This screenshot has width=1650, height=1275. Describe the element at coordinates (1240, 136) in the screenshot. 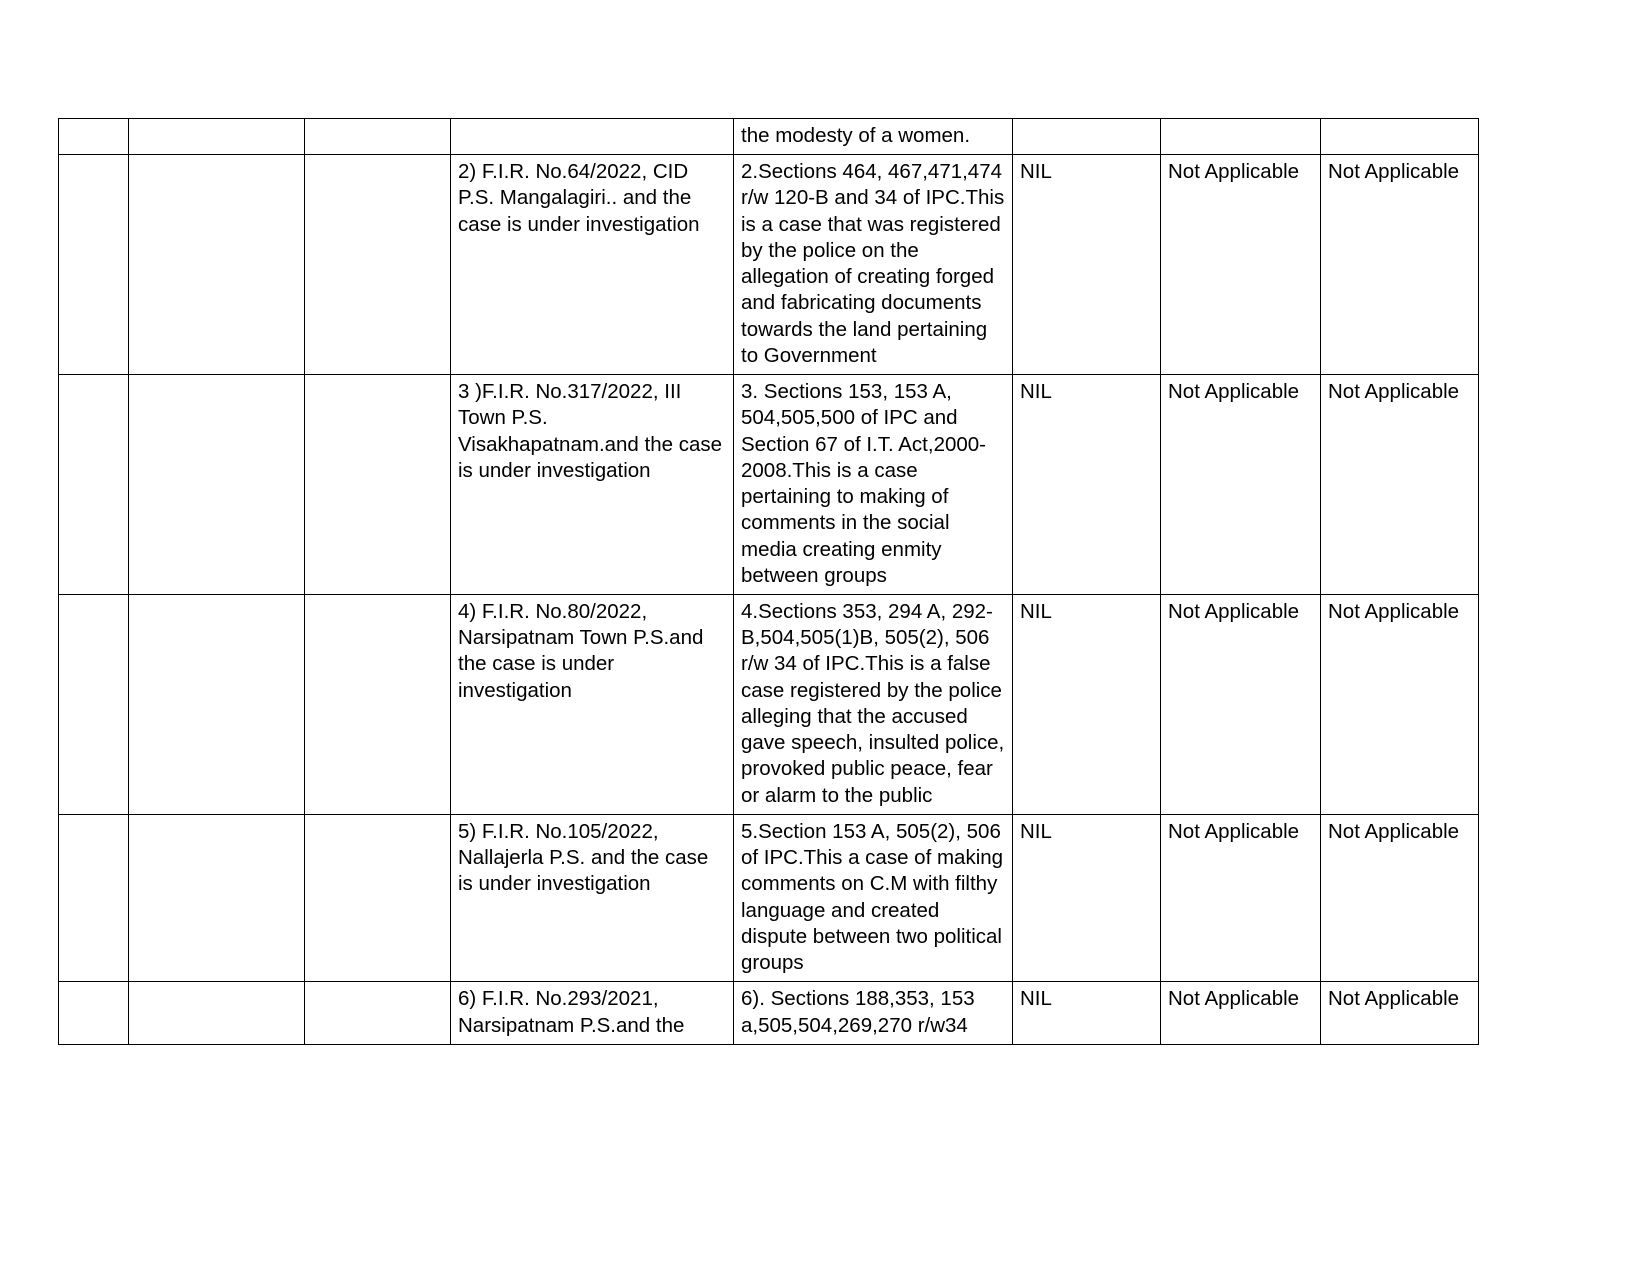

I see `cell-col6` at that location.